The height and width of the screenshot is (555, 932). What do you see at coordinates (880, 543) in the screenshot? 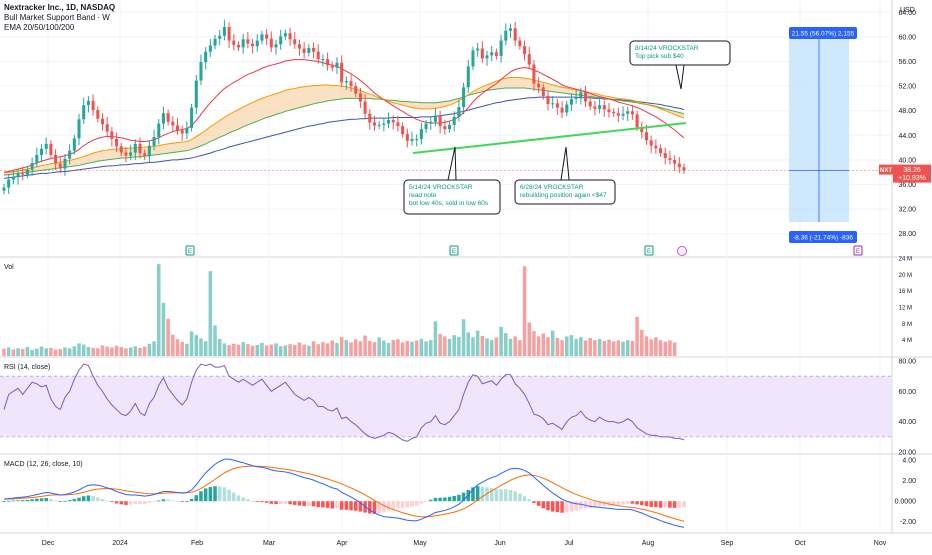
I see `x-tick-label: Nov` at bounding box center [880, 543].